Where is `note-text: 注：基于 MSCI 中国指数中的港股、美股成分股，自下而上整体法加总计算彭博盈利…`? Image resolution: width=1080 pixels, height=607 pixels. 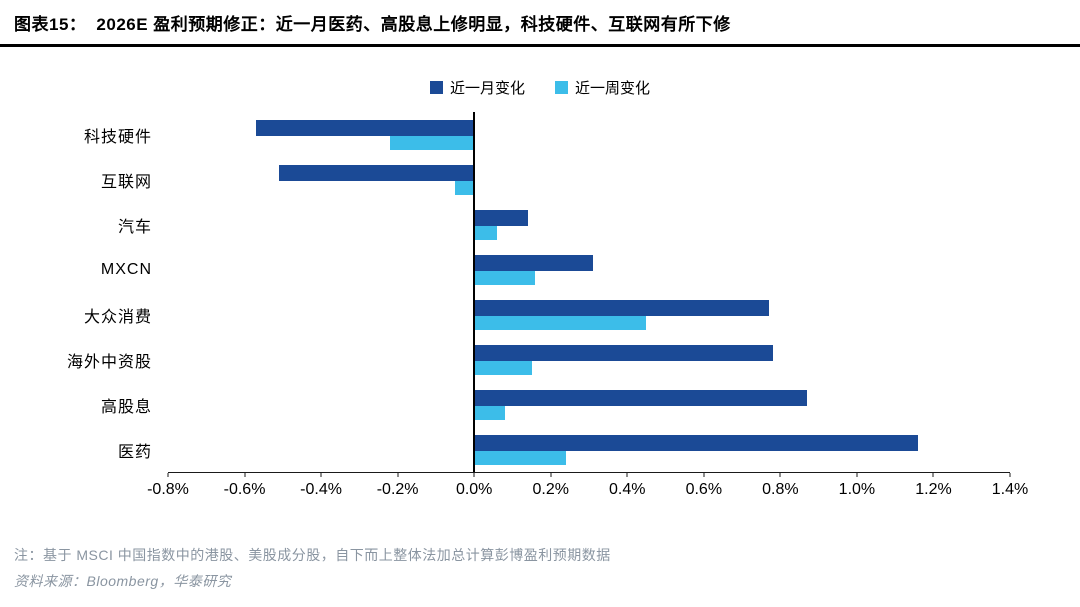
note-text: 注：基于 MSCI 中国指数中的港股、美股成分股，自下而上整体法加总计算彭博盈利… is located at coordinates (312, 554).